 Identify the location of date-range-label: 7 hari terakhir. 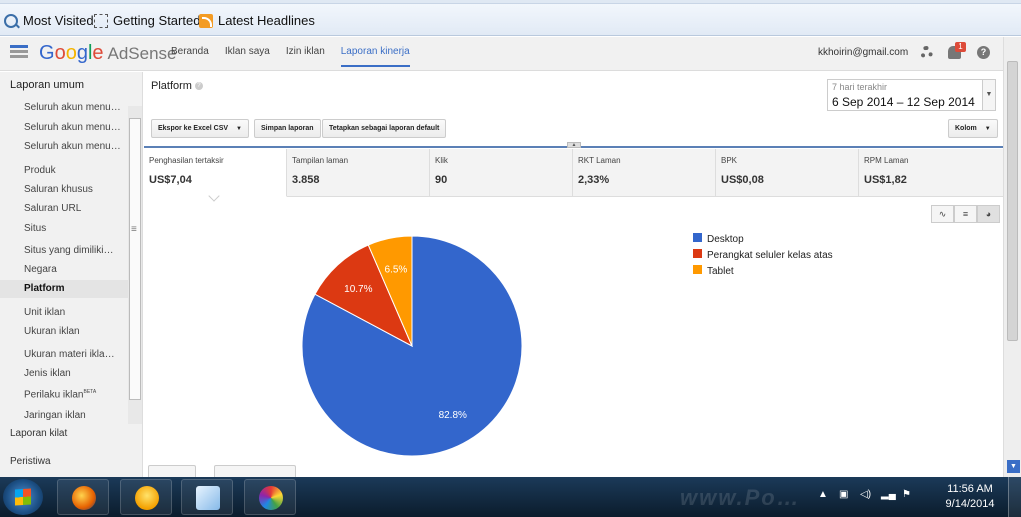
(860, 87).